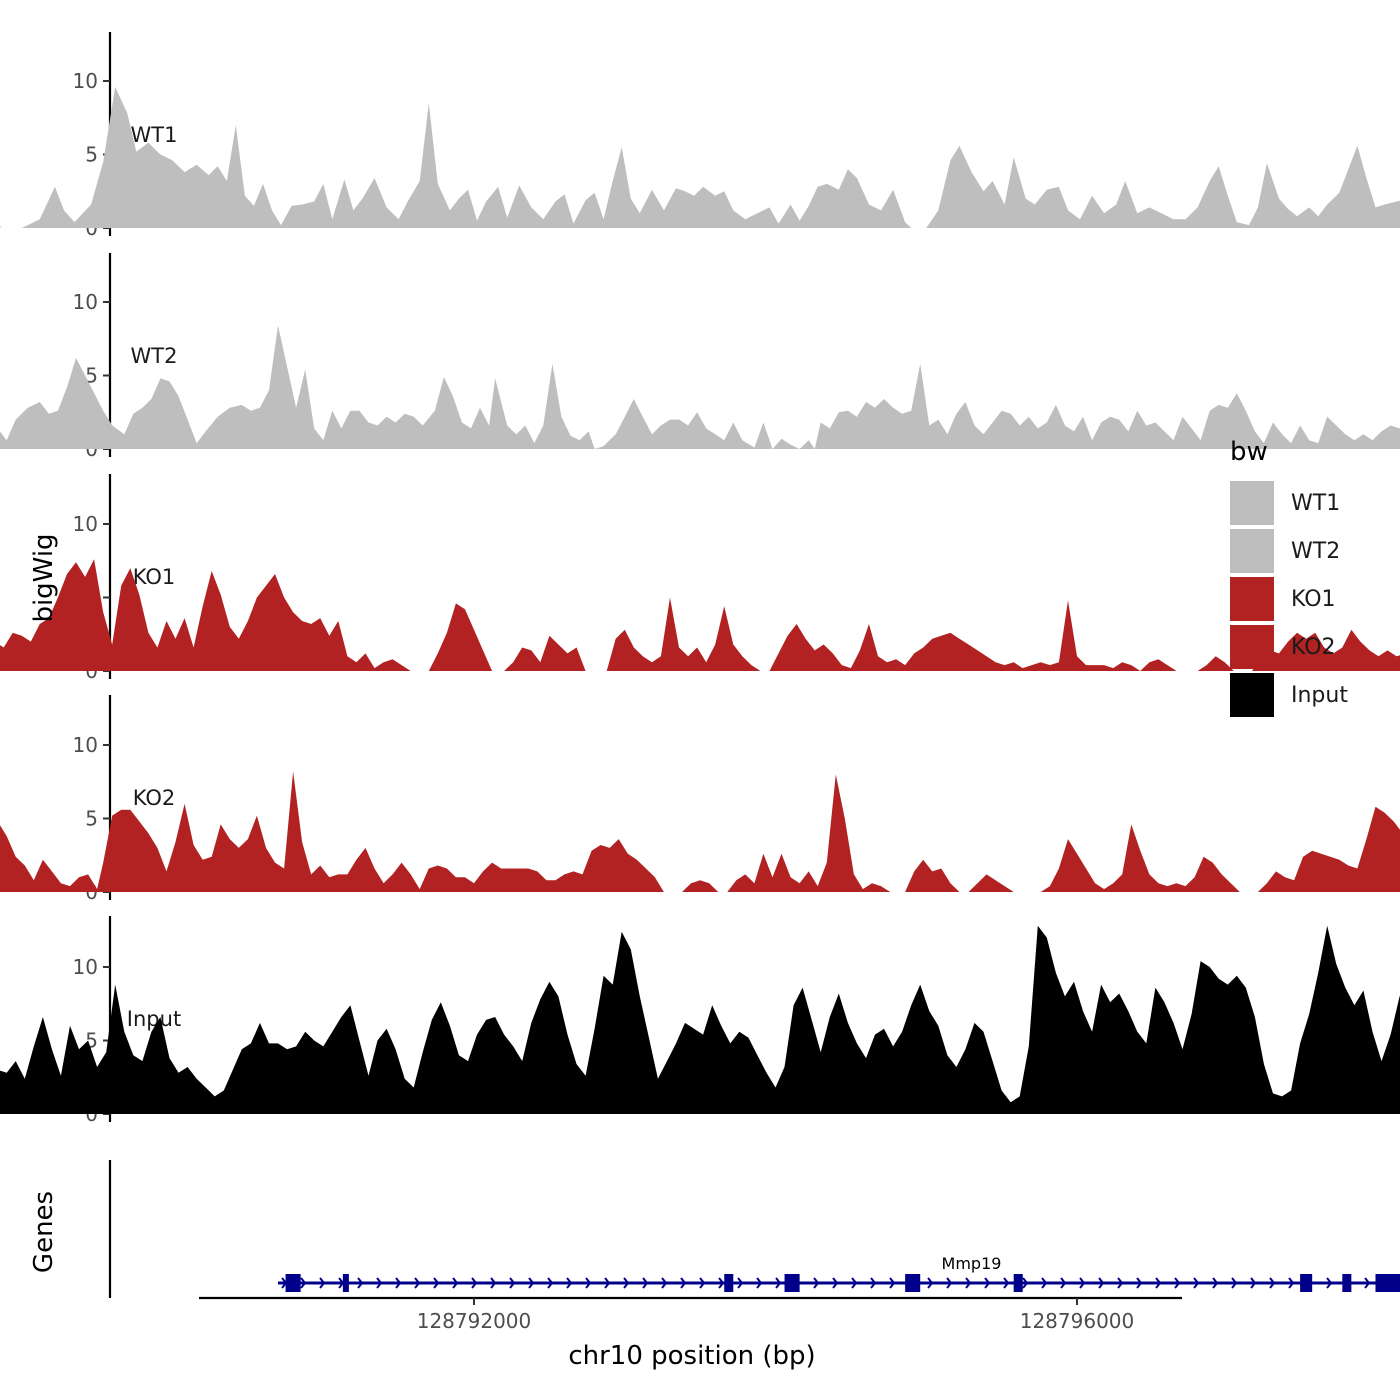  What do you see at coordinates (1315, 551) in the screenshot?
I see `legend-label: WT2` at bounding box center [1315, 551].